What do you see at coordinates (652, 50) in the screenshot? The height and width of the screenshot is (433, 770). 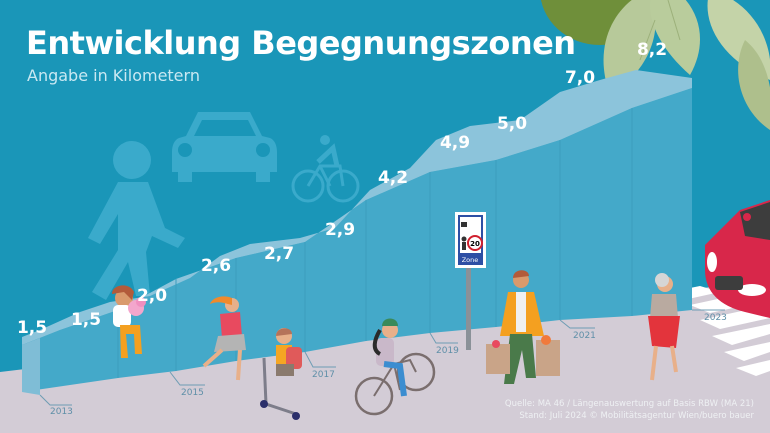 I see `value-label-2023: 8,2` at bounding box center [652, 50].